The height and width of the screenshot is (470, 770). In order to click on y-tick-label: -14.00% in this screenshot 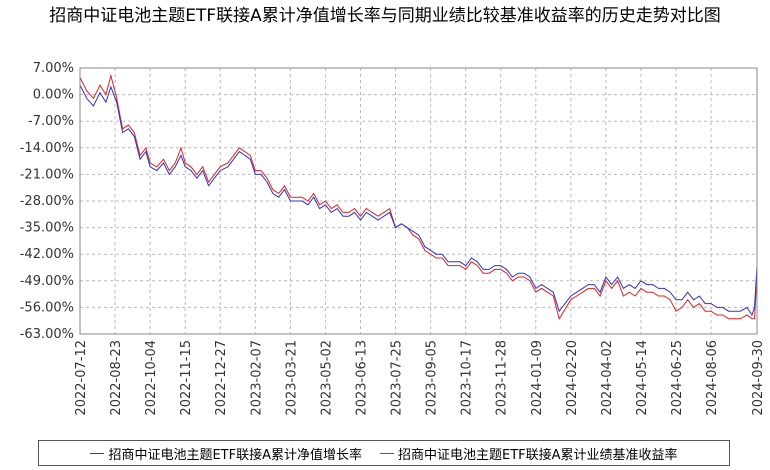, I will do `click(47, 148)`.